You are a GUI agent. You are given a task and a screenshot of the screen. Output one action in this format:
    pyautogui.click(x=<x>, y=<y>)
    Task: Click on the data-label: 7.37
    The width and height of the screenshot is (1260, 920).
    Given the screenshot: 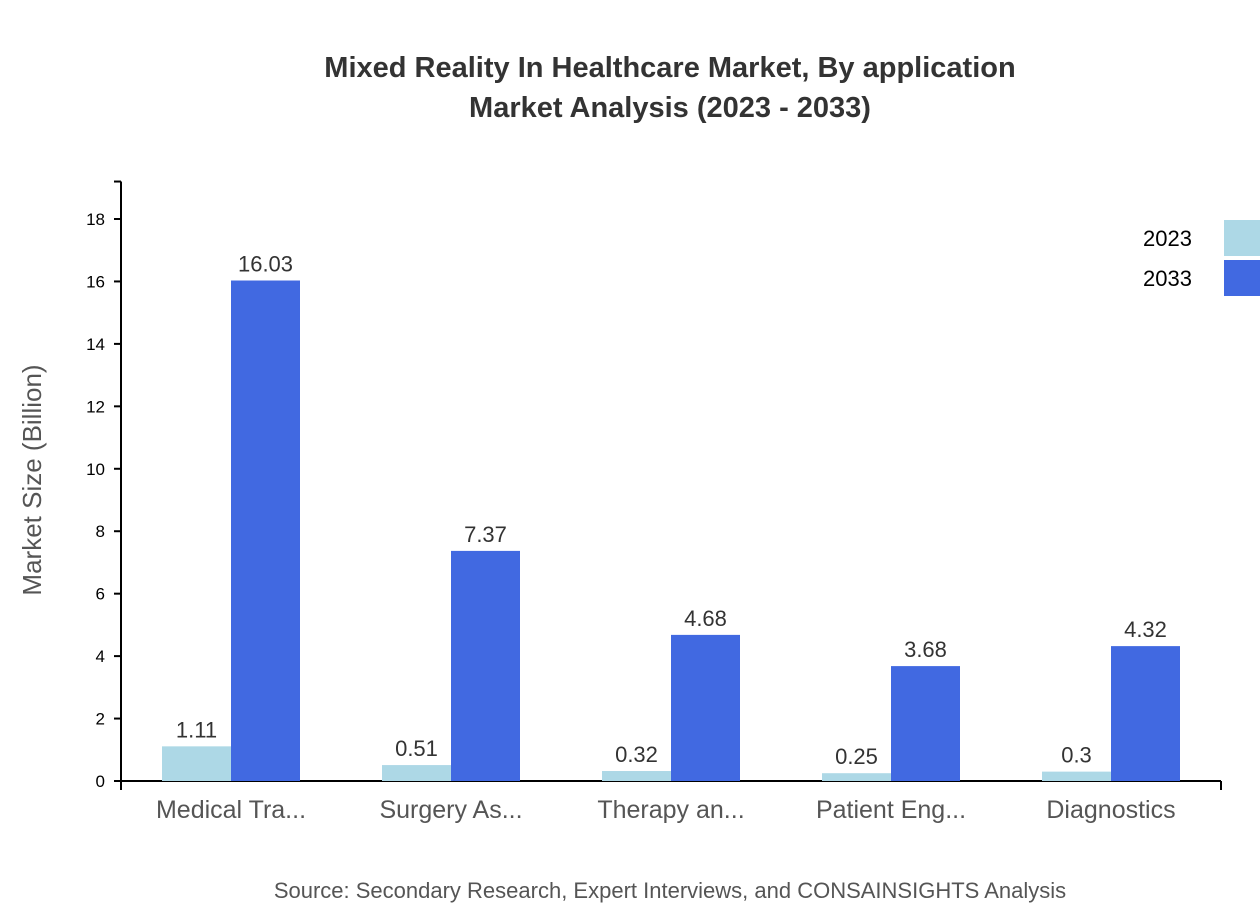 What is the action you would take?
    pyautogui.click(x=485, y=534)
    